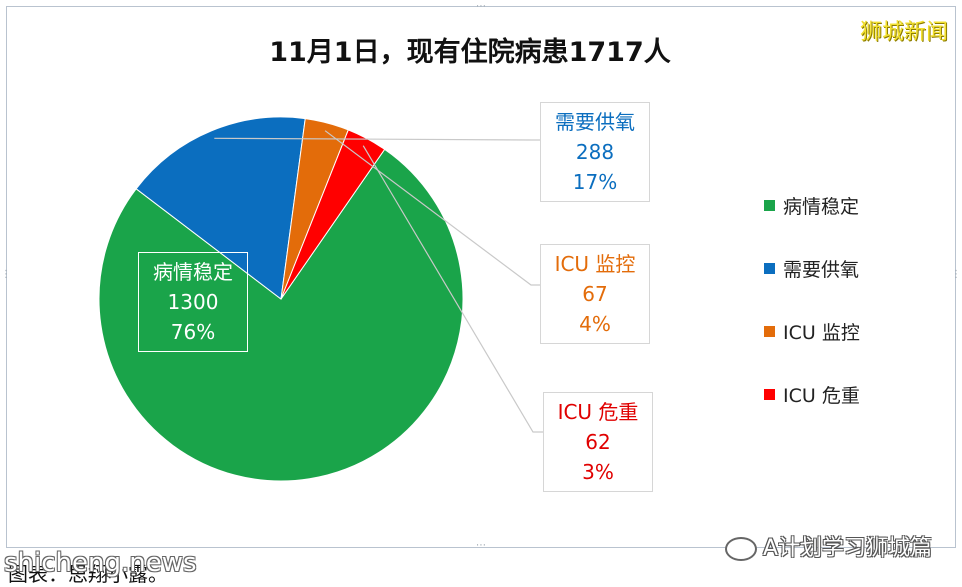 The height and width of the screenshot is (587, 962). I want to click on data-label-value: 288, so click(595, 152).